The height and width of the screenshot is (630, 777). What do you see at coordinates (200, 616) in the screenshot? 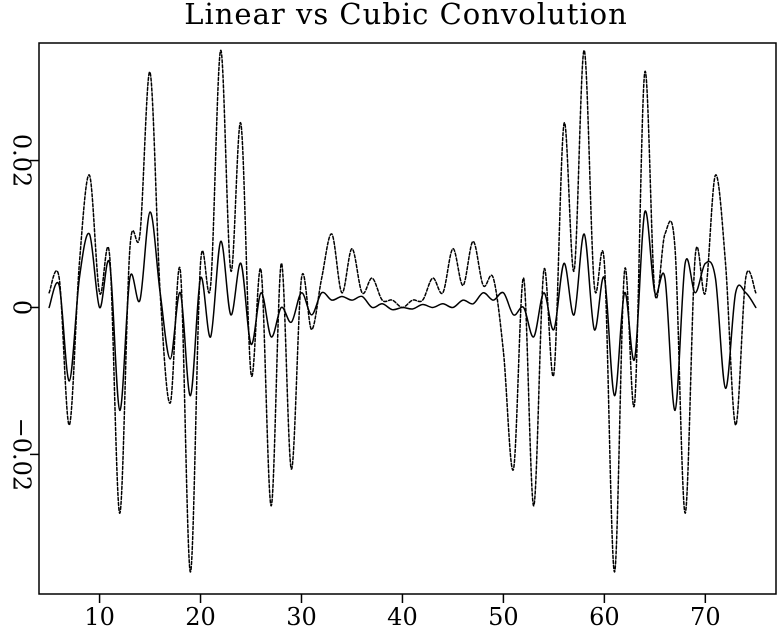
I see `x-tick-label: 20` at bounding box center [200, 616].